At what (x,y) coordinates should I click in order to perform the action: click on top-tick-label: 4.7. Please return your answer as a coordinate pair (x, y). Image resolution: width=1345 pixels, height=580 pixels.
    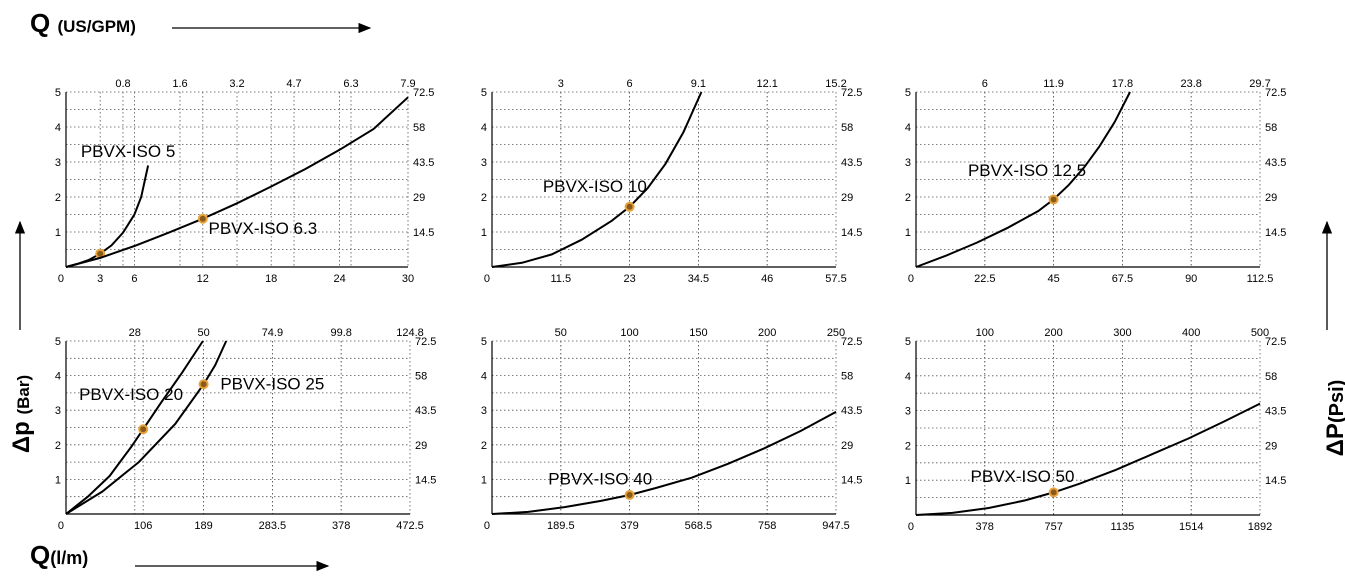
    Looking at the image, I should click on (293, 84).